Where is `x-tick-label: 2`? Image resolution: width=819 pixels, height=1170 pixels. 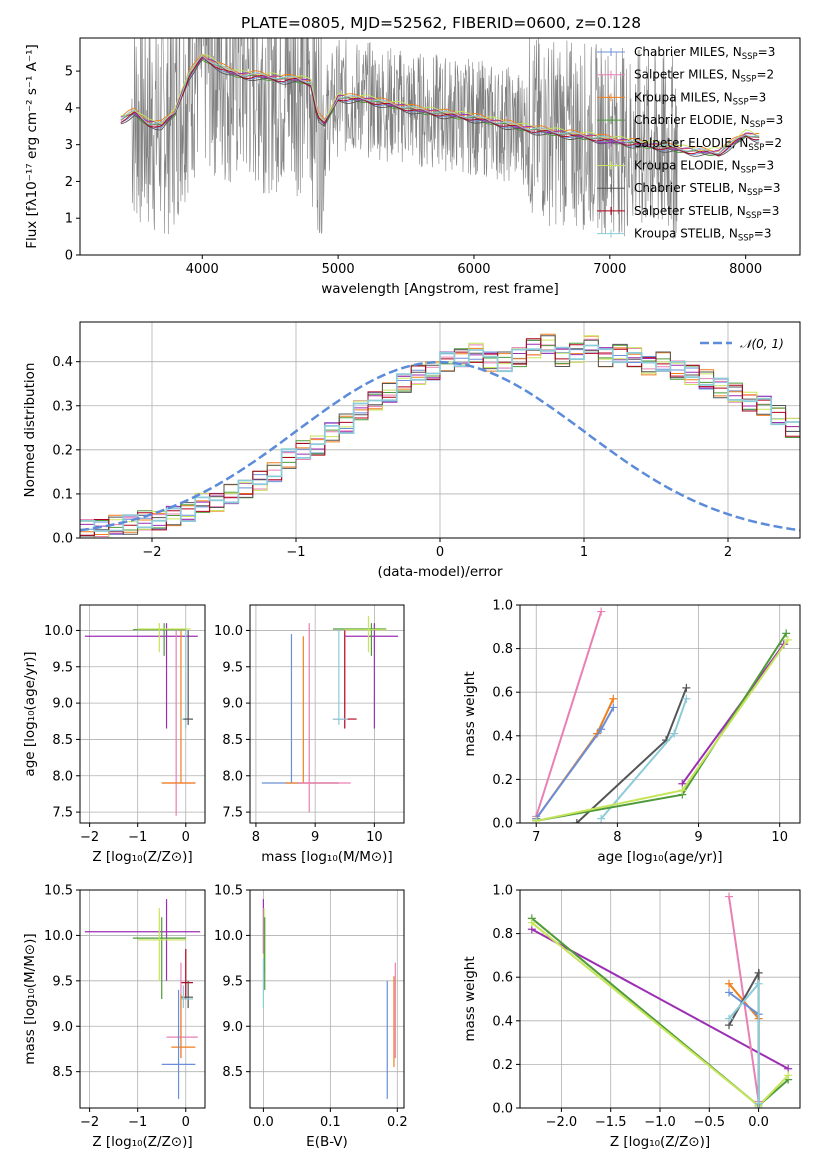
x-tick-label: 2 is located at coordinates (728, 552).